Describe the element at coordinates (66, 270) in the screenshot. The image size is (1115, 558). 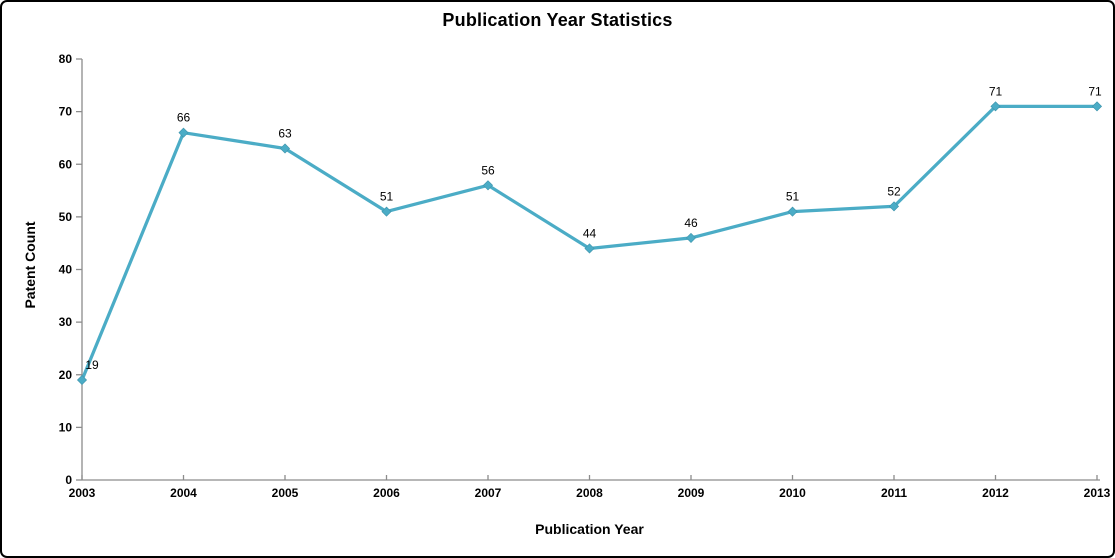
I see `y-tick-label: 40` at that location.